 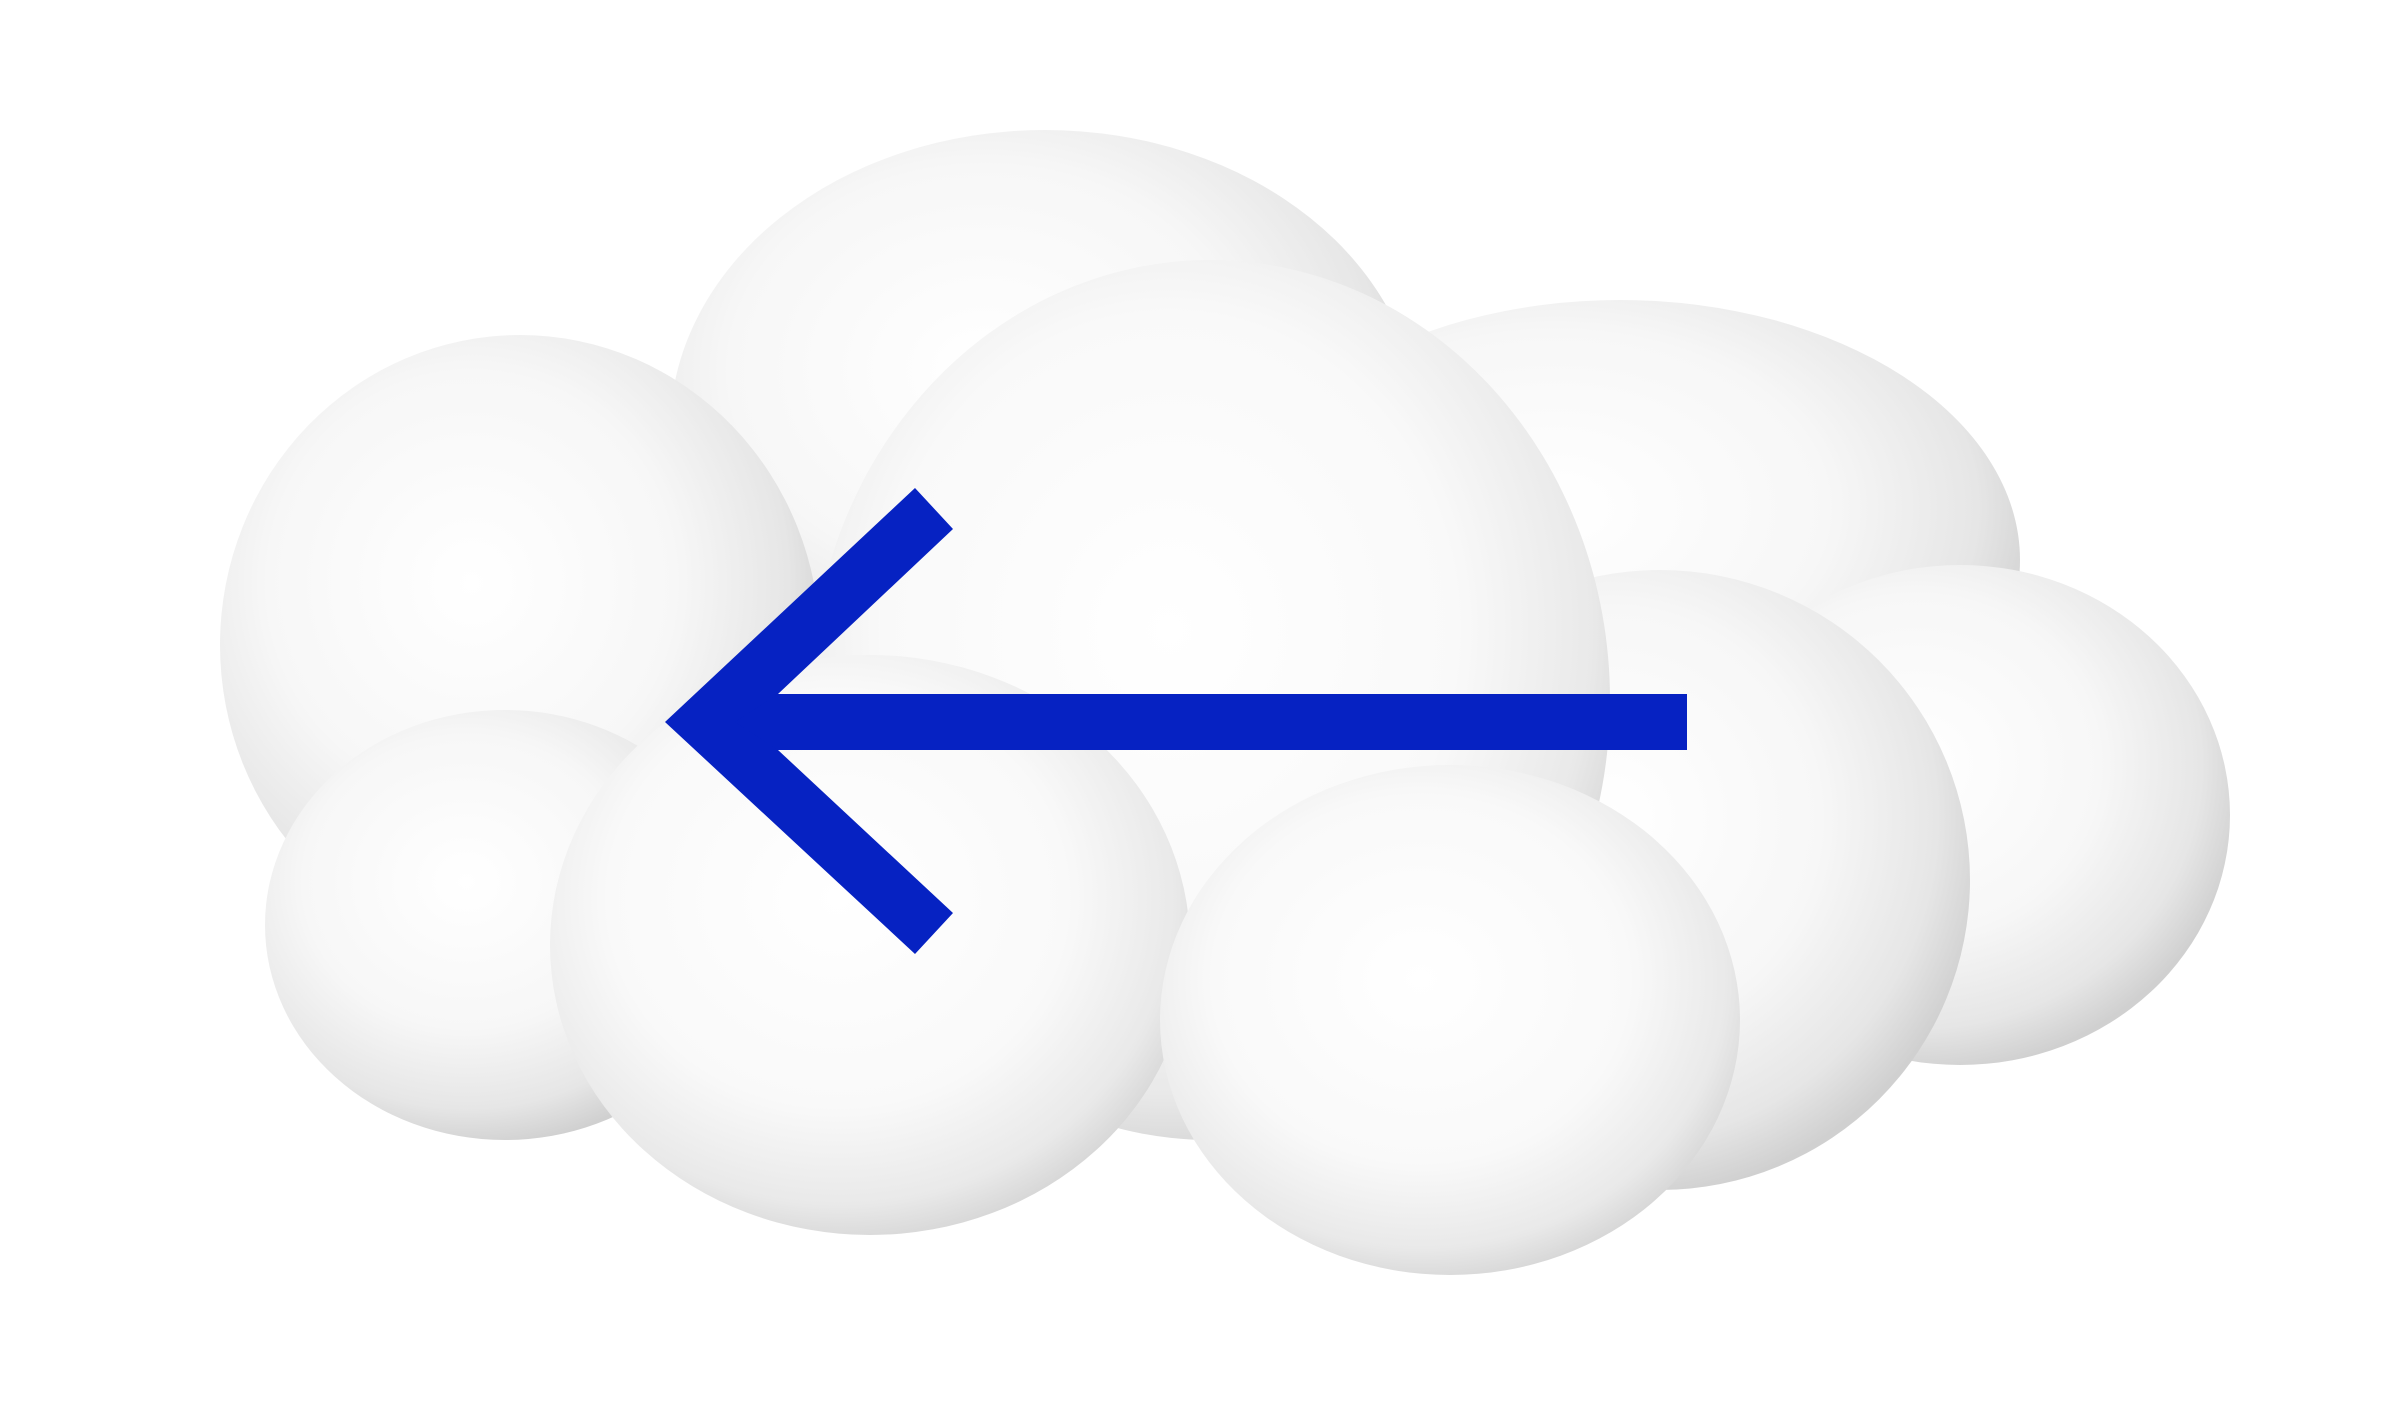 I want to click on arrow-head, so click(x=809, y=721).